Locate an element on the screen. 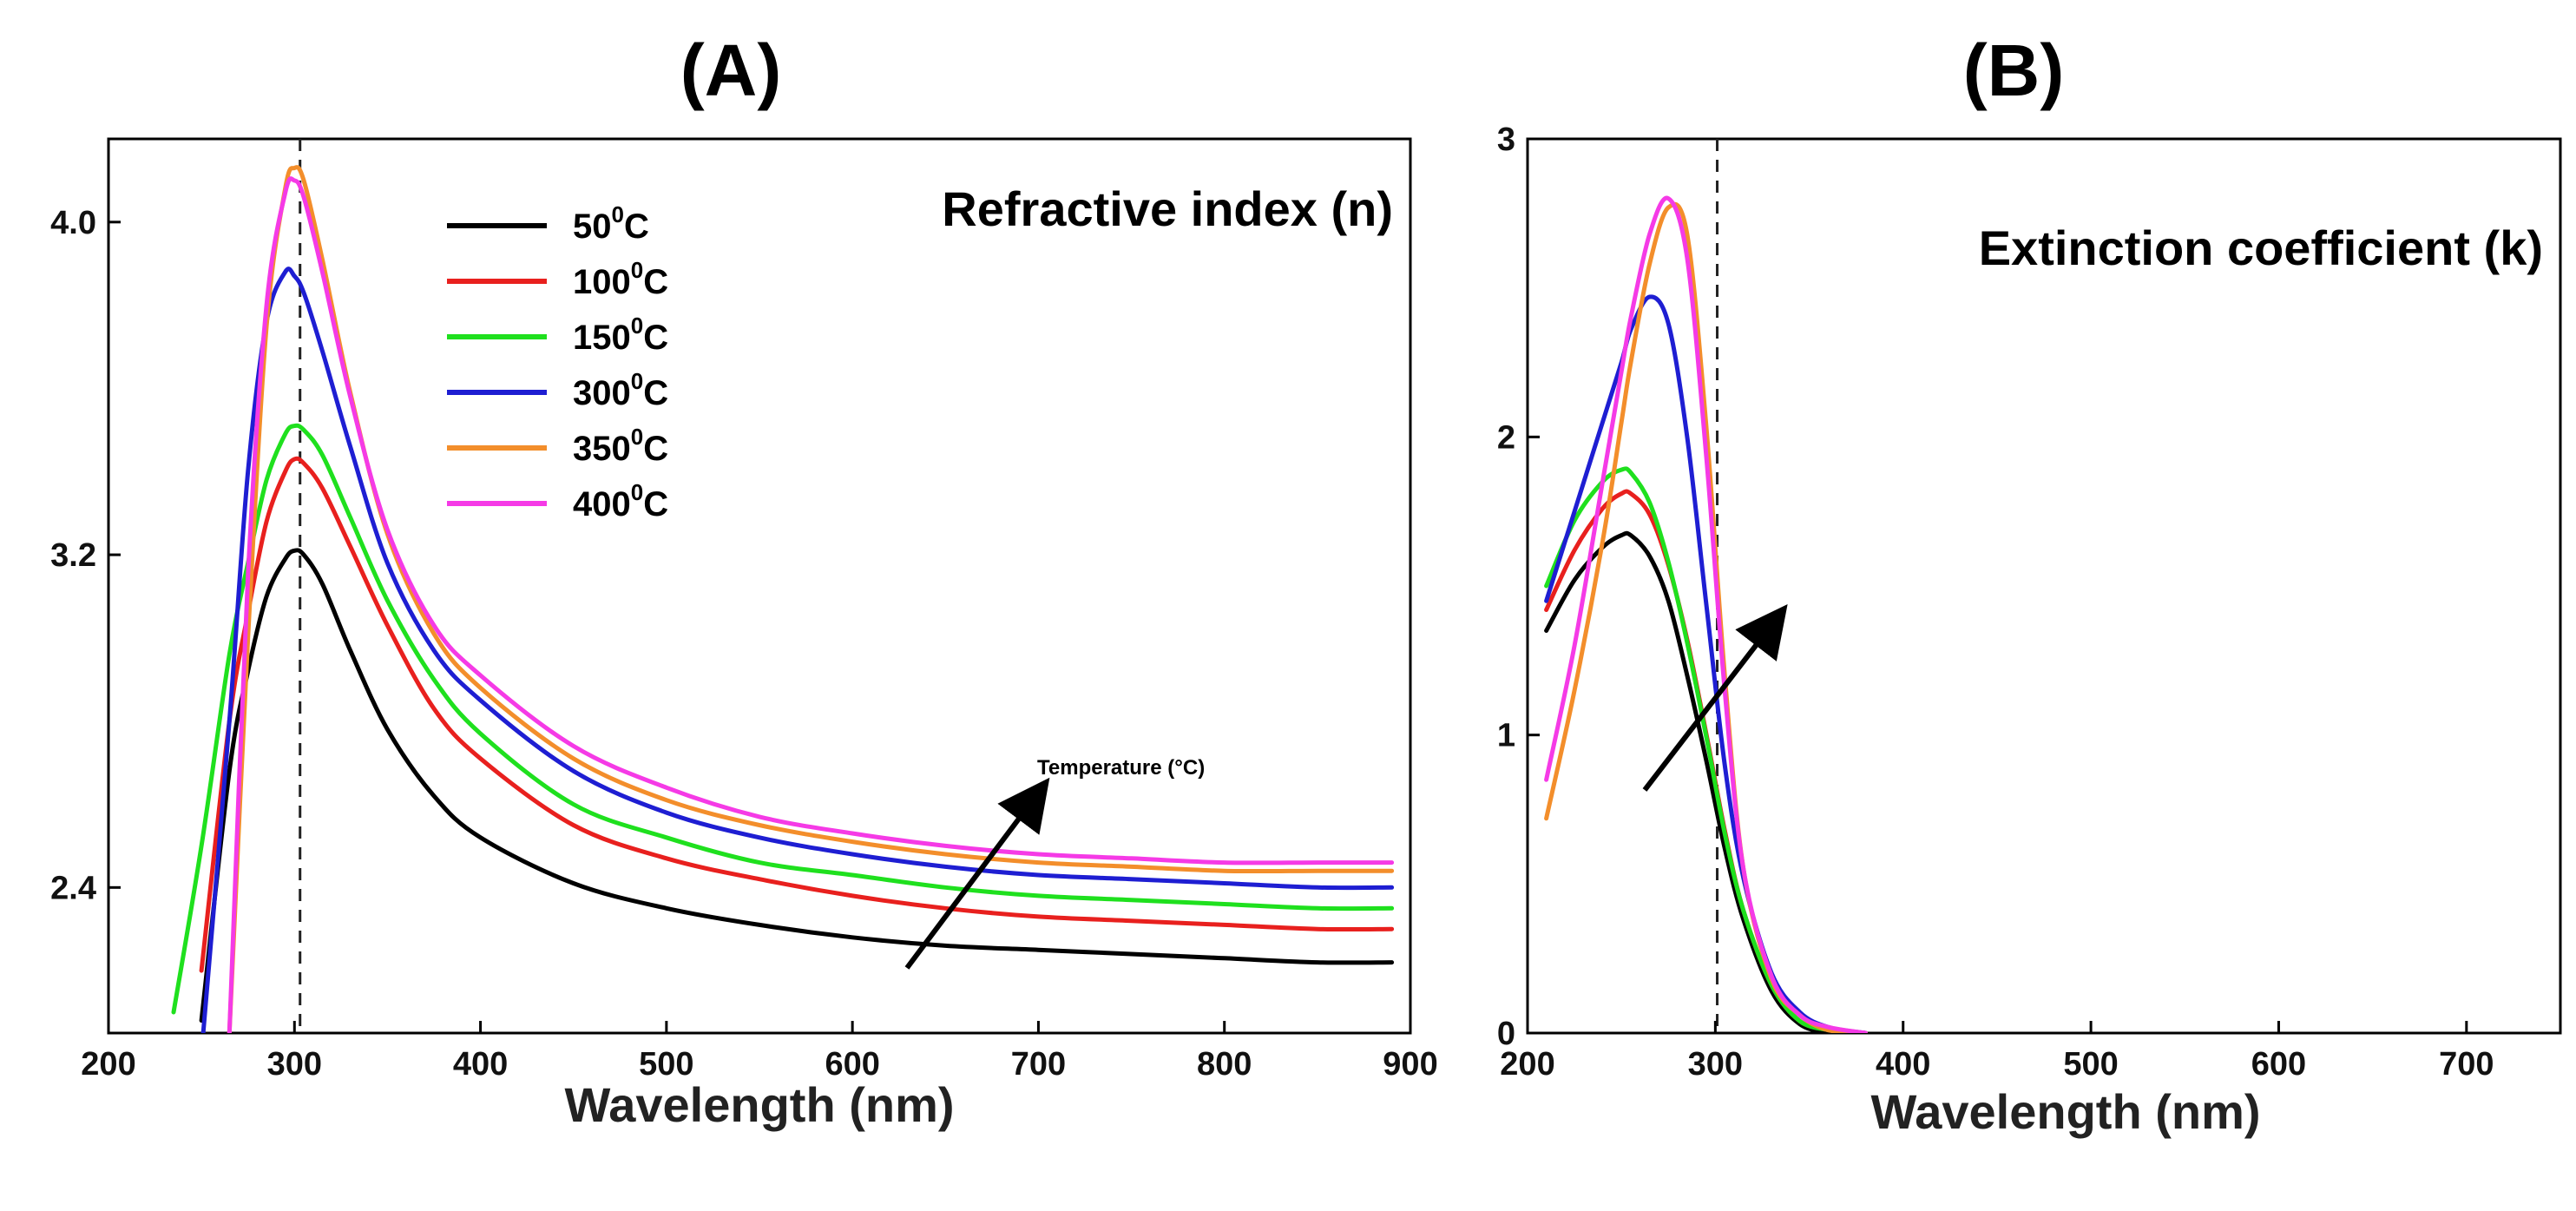 This screenshot has width=2576, height=1211. chart-a-x-tick-label: 200 is located at coordinates (108, 1064).